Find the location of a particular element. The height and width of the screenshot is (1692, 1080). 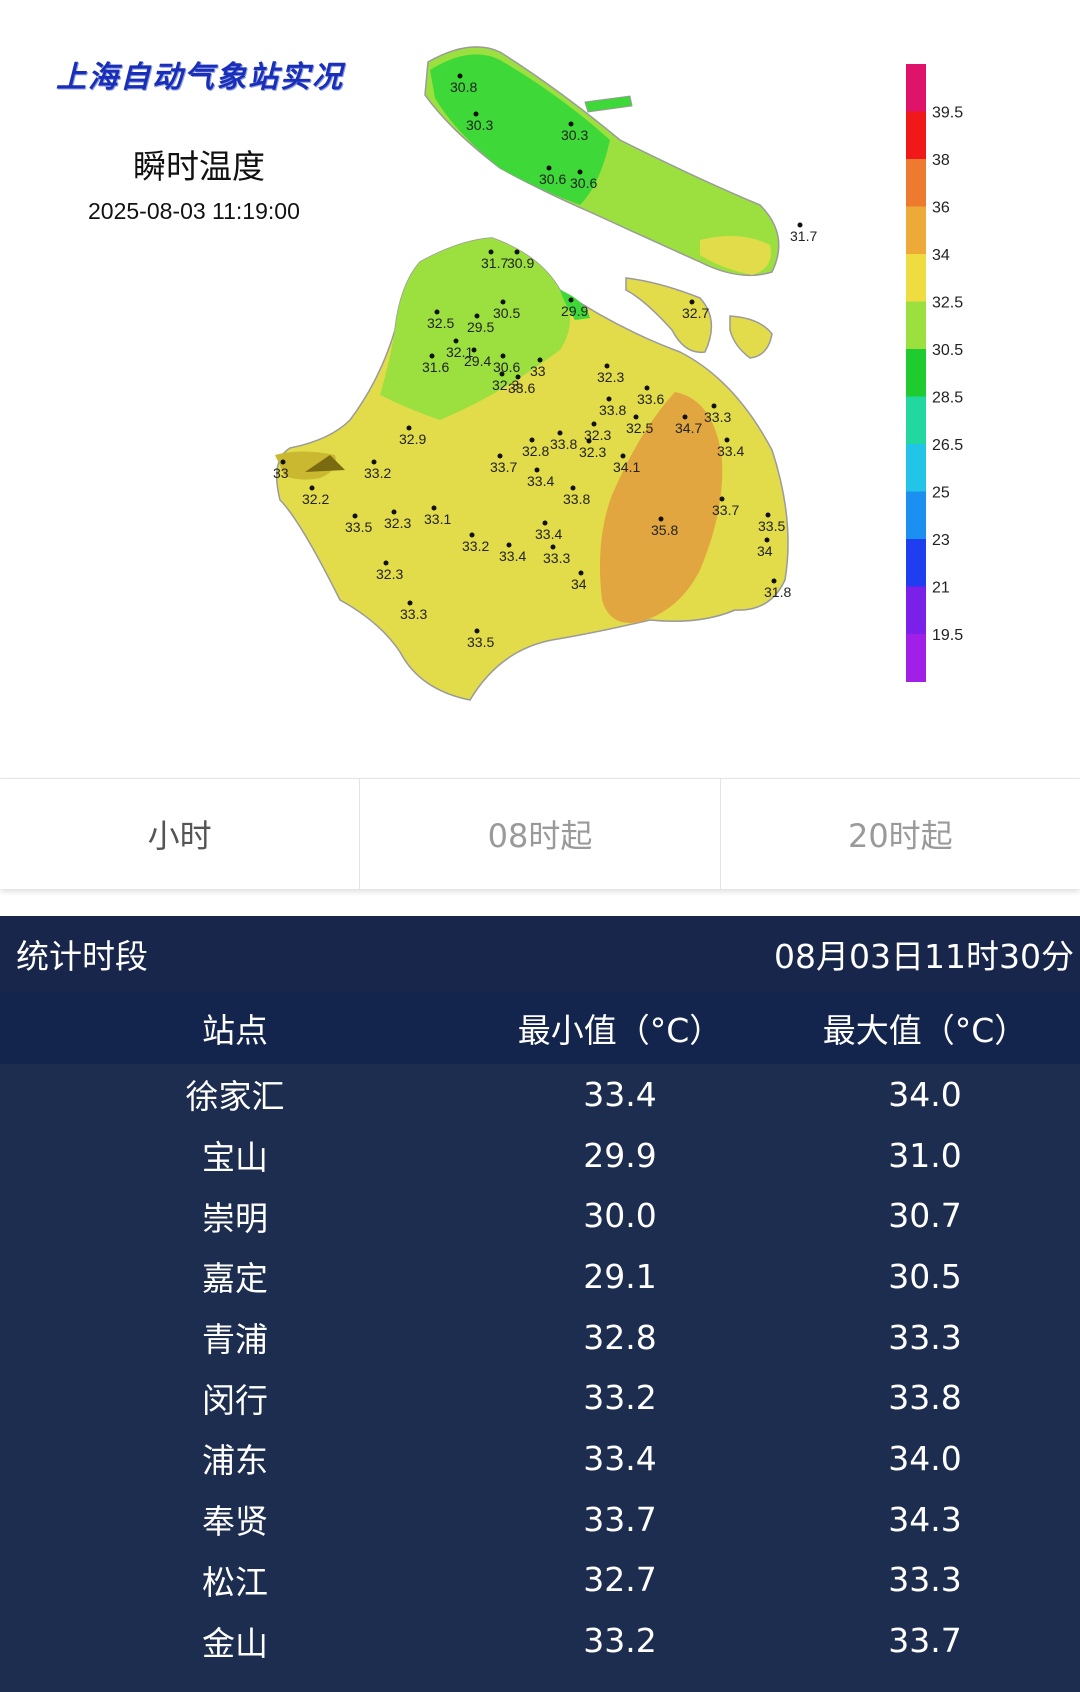

station-value: 33.6 is located at coordinates (521, 388).